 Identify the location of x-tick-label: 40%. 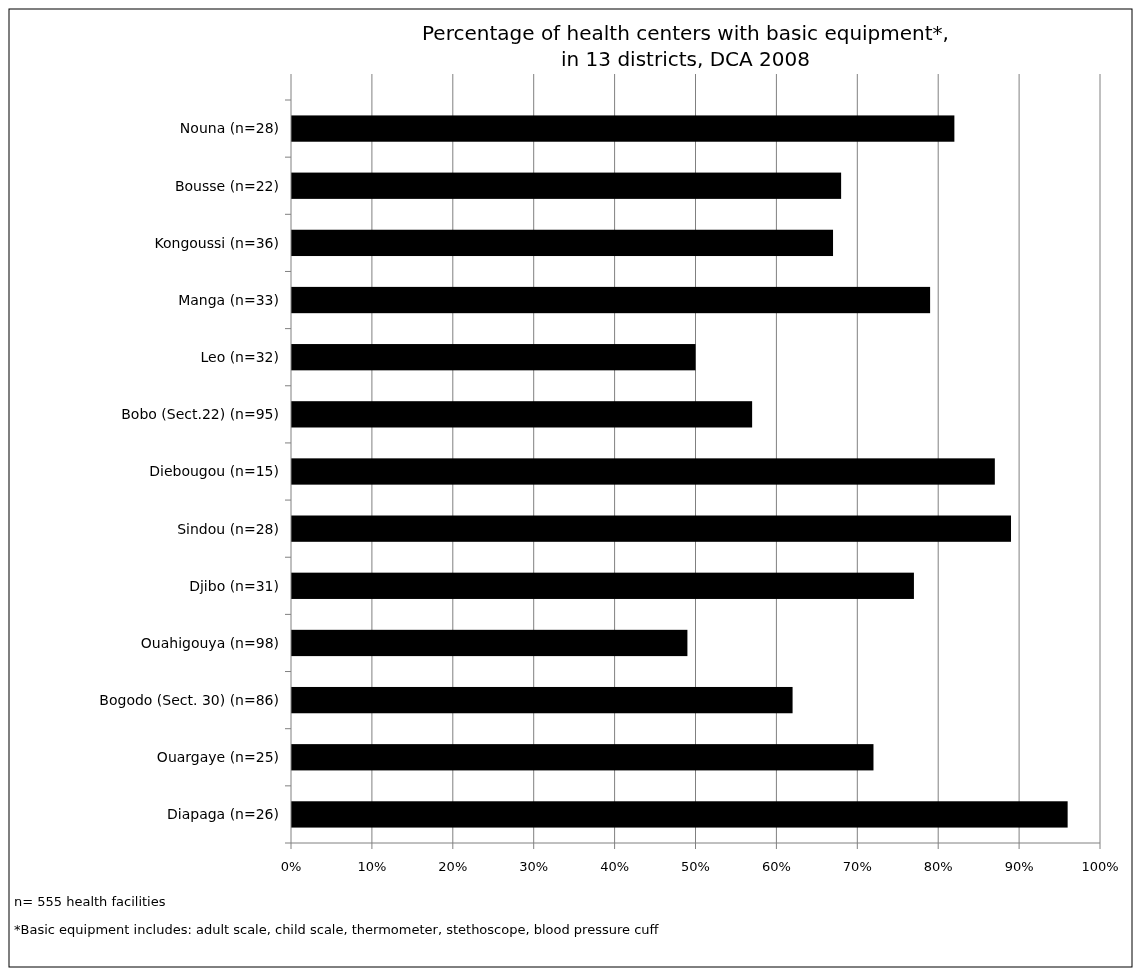
(615, 866).